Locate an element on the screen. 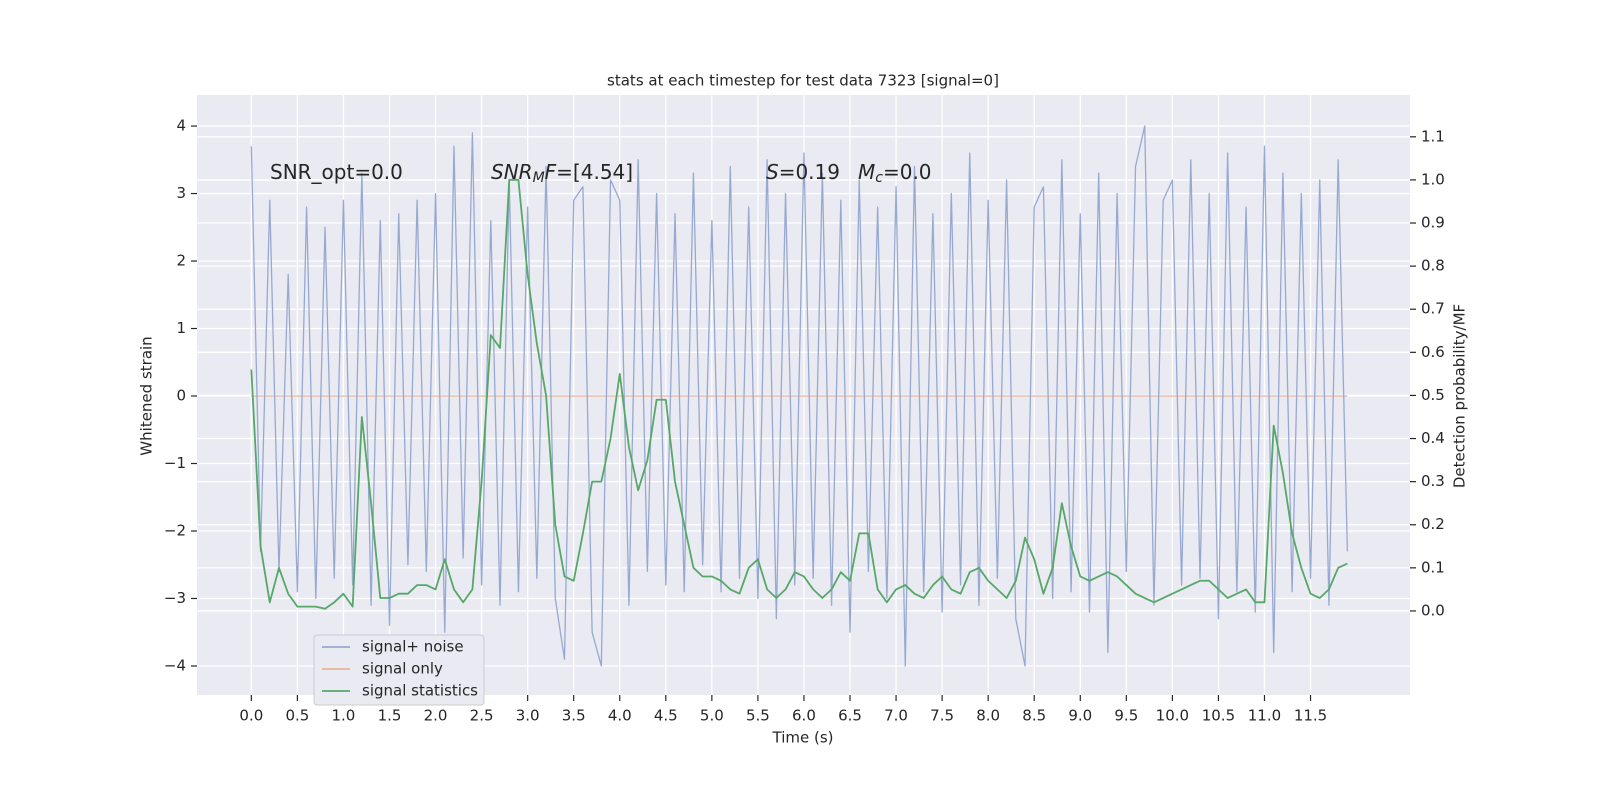 The width and height of the screenshot is (1600, 800). x-tick-label: 8.5 is located at coordinates (1034, 716).